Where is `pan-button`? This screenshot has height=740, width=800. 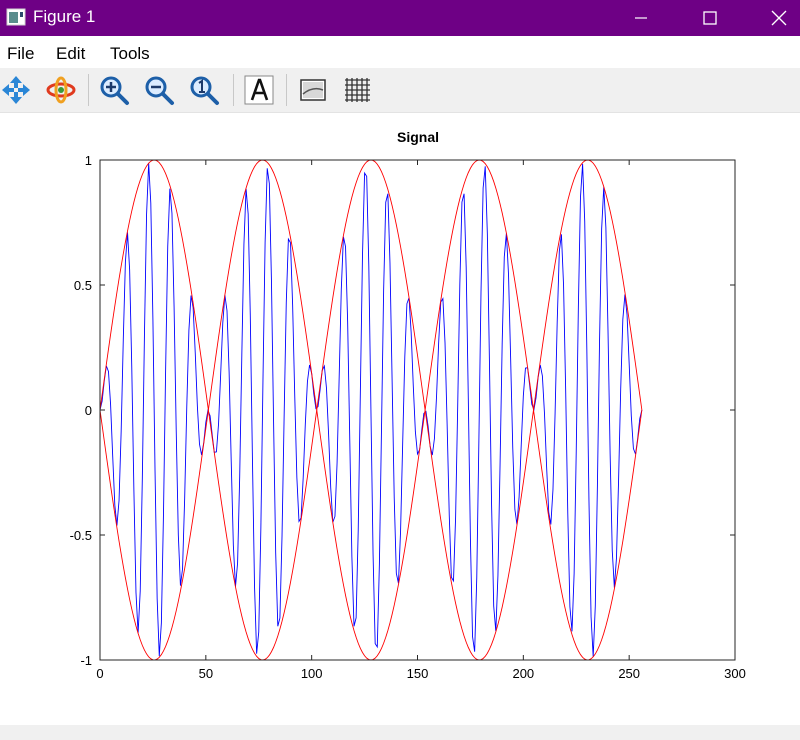
pan-button is located at coordinates (17, 90).